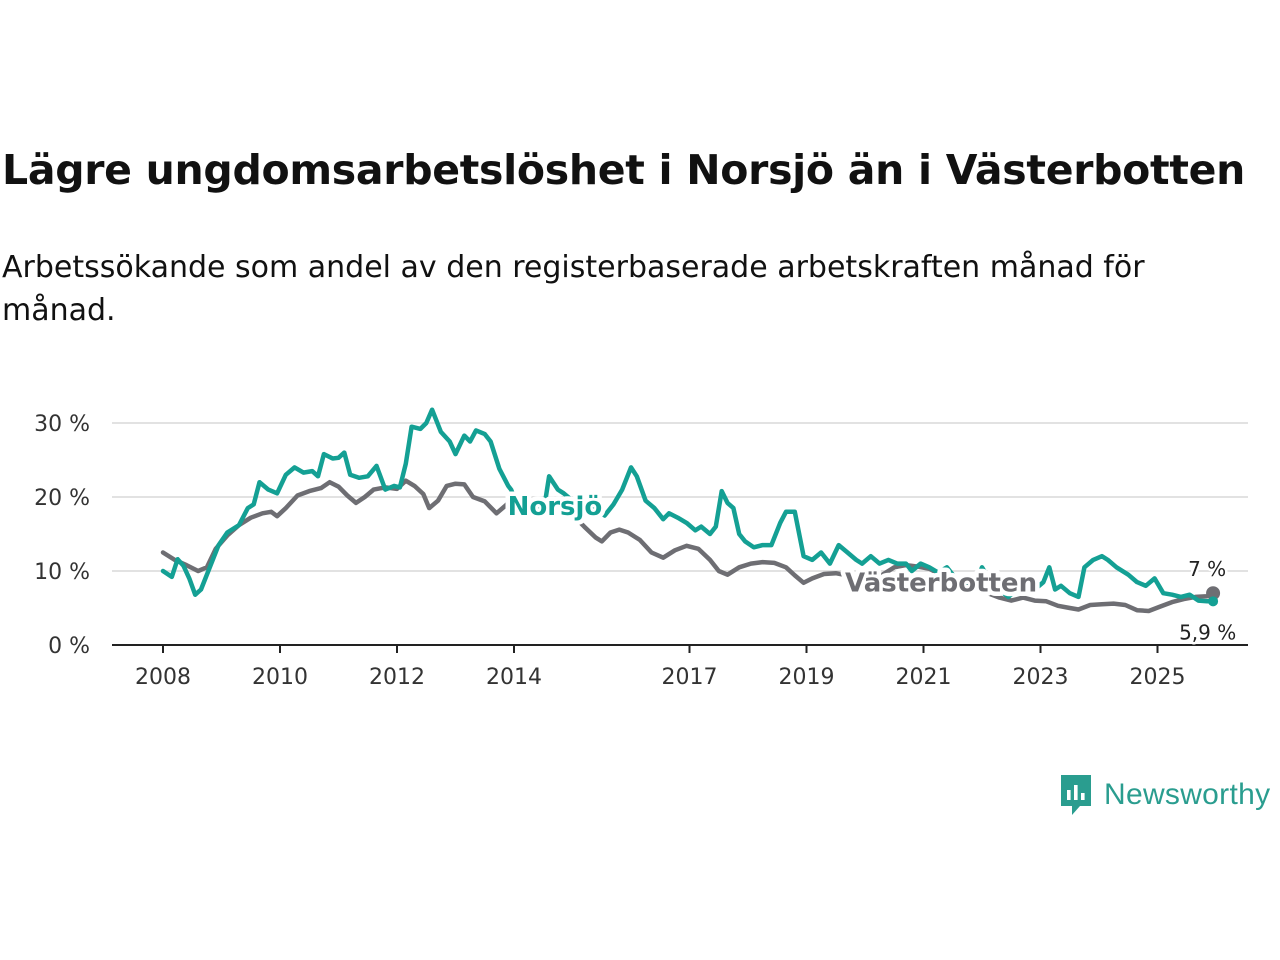 The height and width of the screenshot is (960, 1280). What do you see at coordinates (690, 677) in the screenshot?
I see `x-tick-label: 2017` at bounding box center [690, 677].